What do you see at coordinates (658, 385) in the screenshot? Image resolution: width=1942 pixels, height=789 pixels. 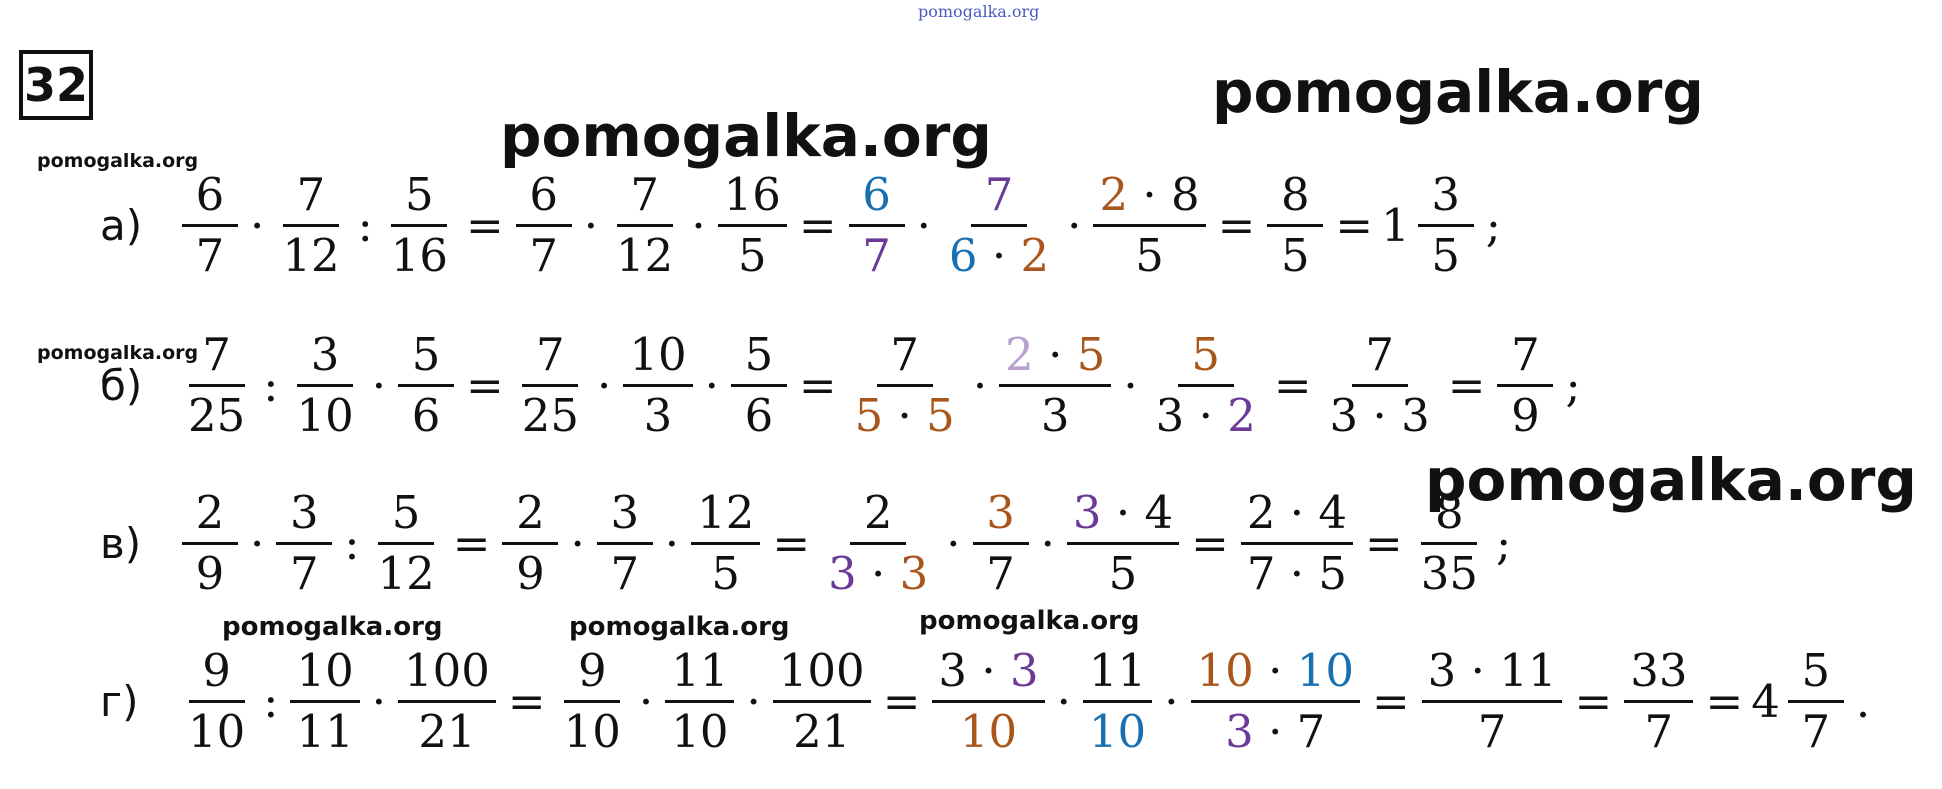 I see `fraction: 10 3` at bounding box center [658, 385].